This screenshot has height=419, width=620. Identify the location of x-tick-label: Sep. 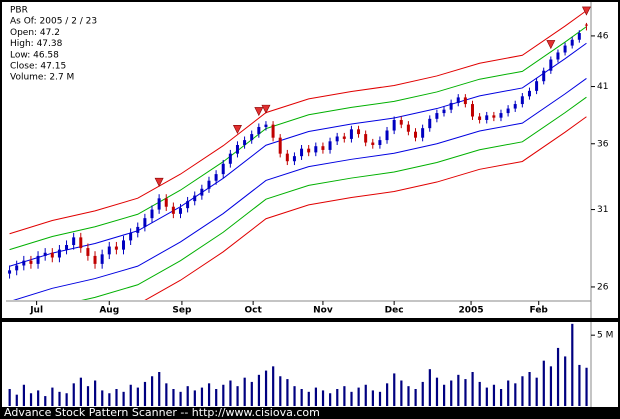
(182, 311).